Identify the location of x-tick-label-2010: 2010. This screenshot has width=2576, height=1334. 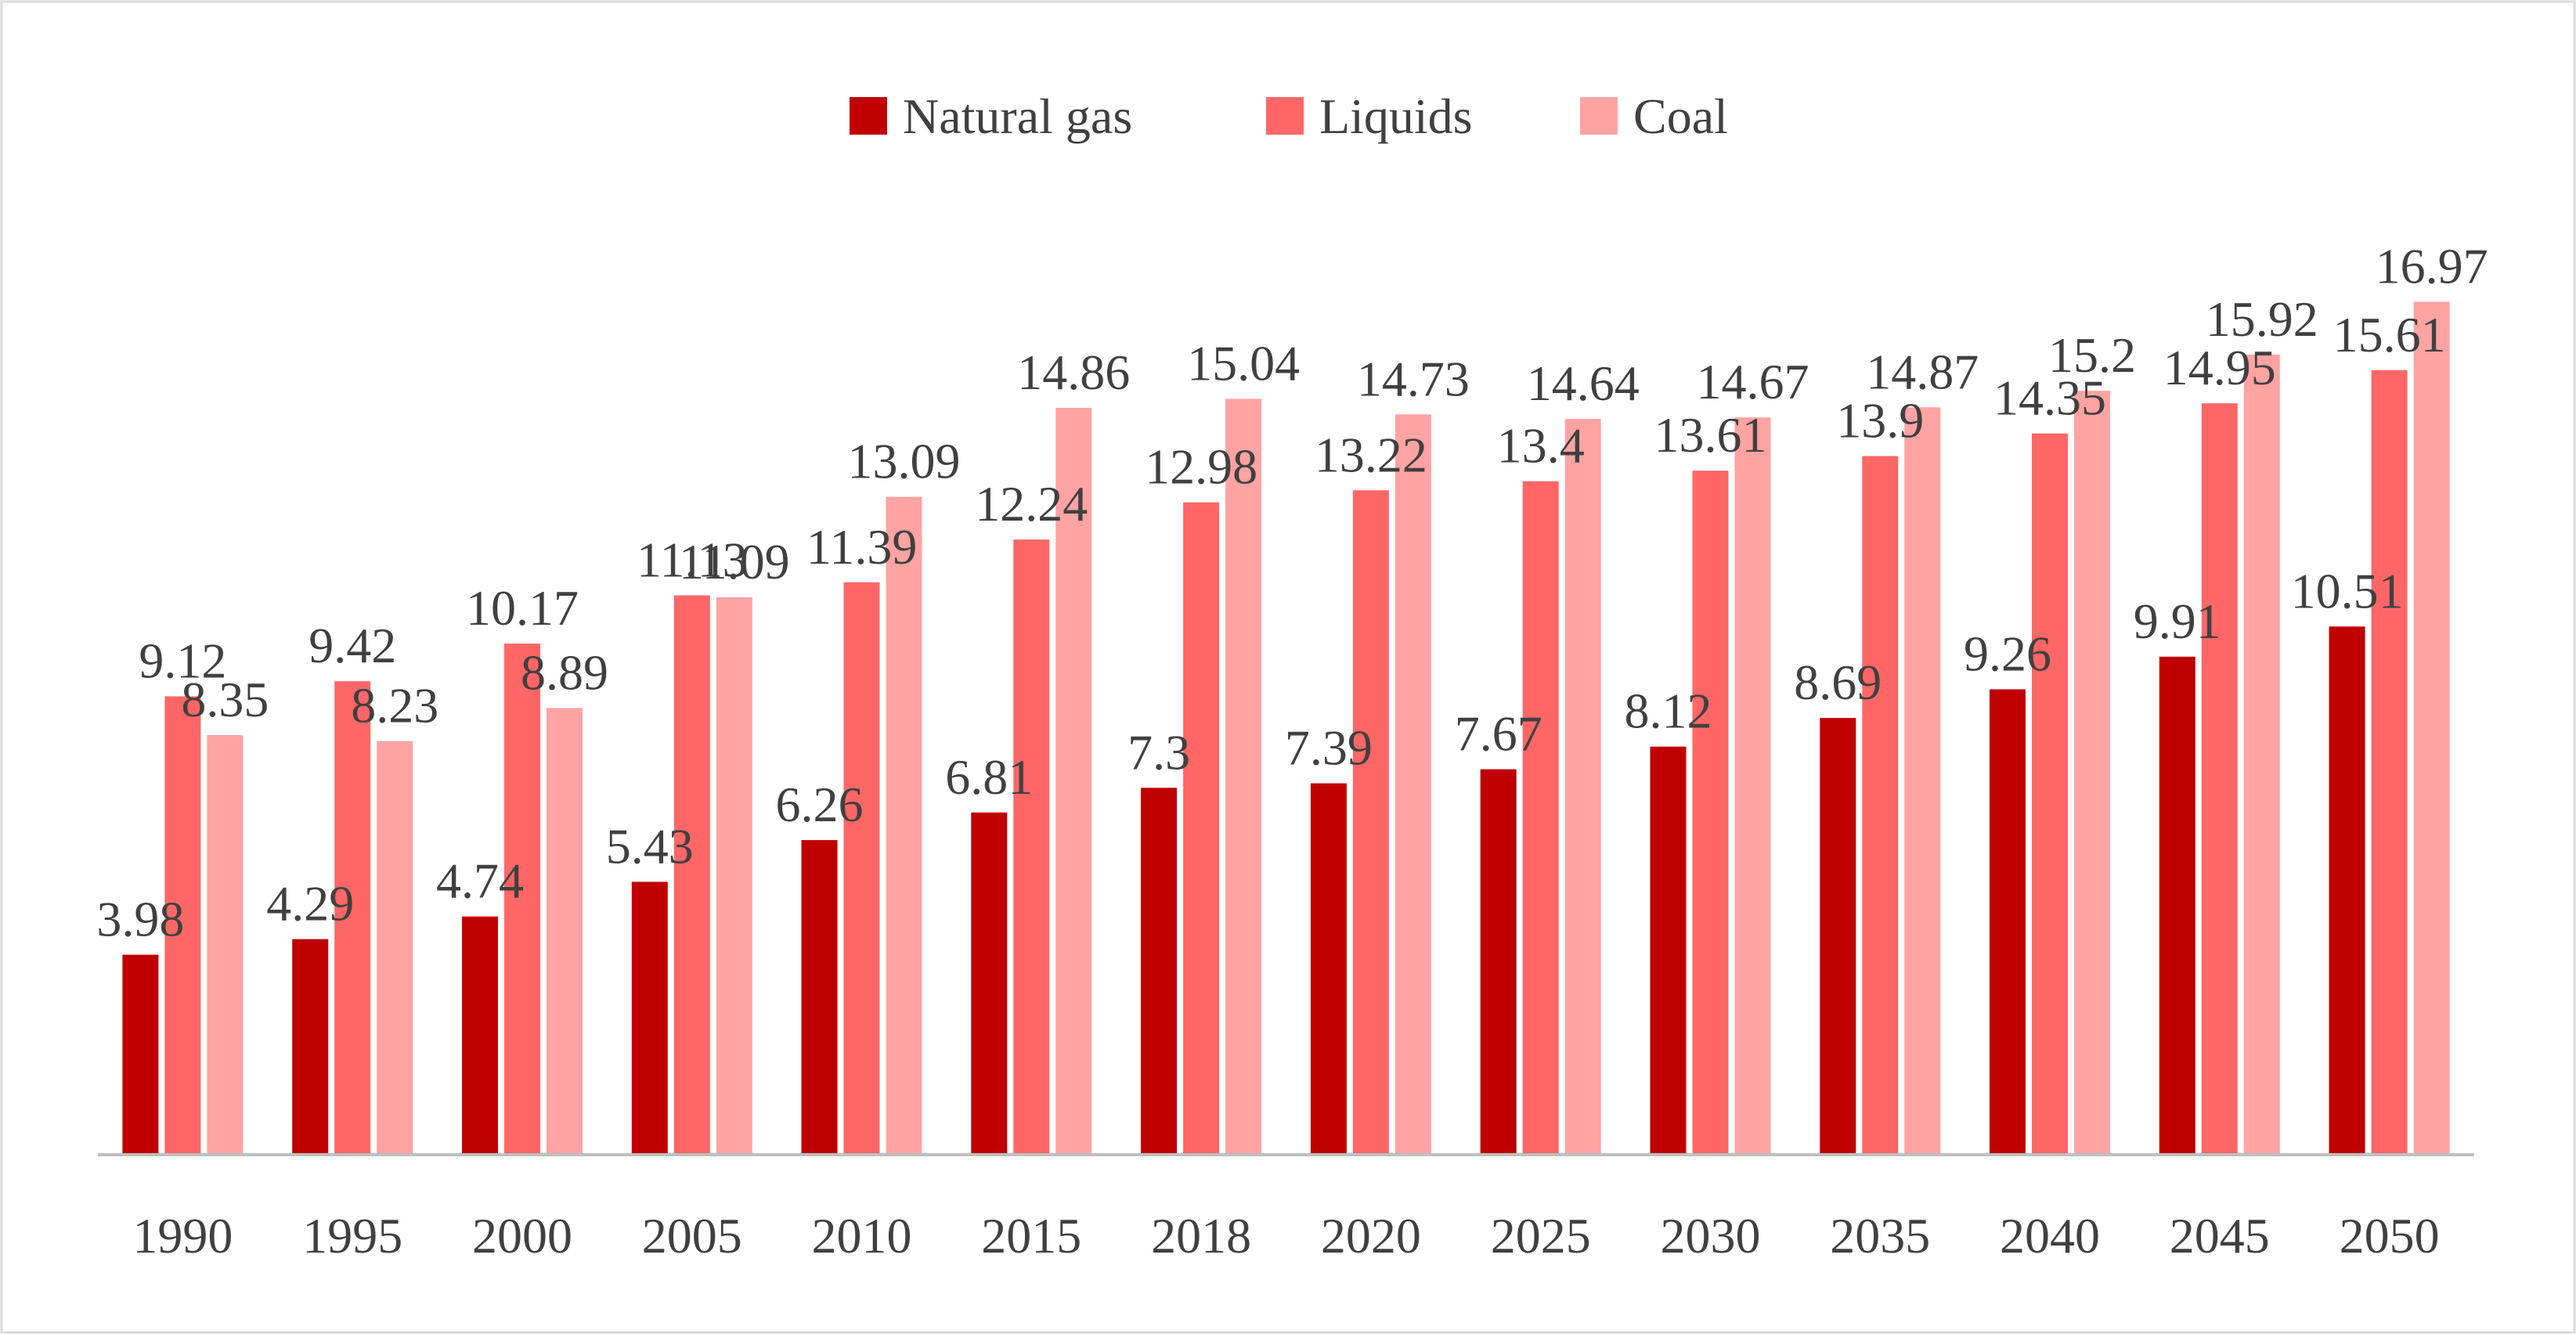
(862, 1236).